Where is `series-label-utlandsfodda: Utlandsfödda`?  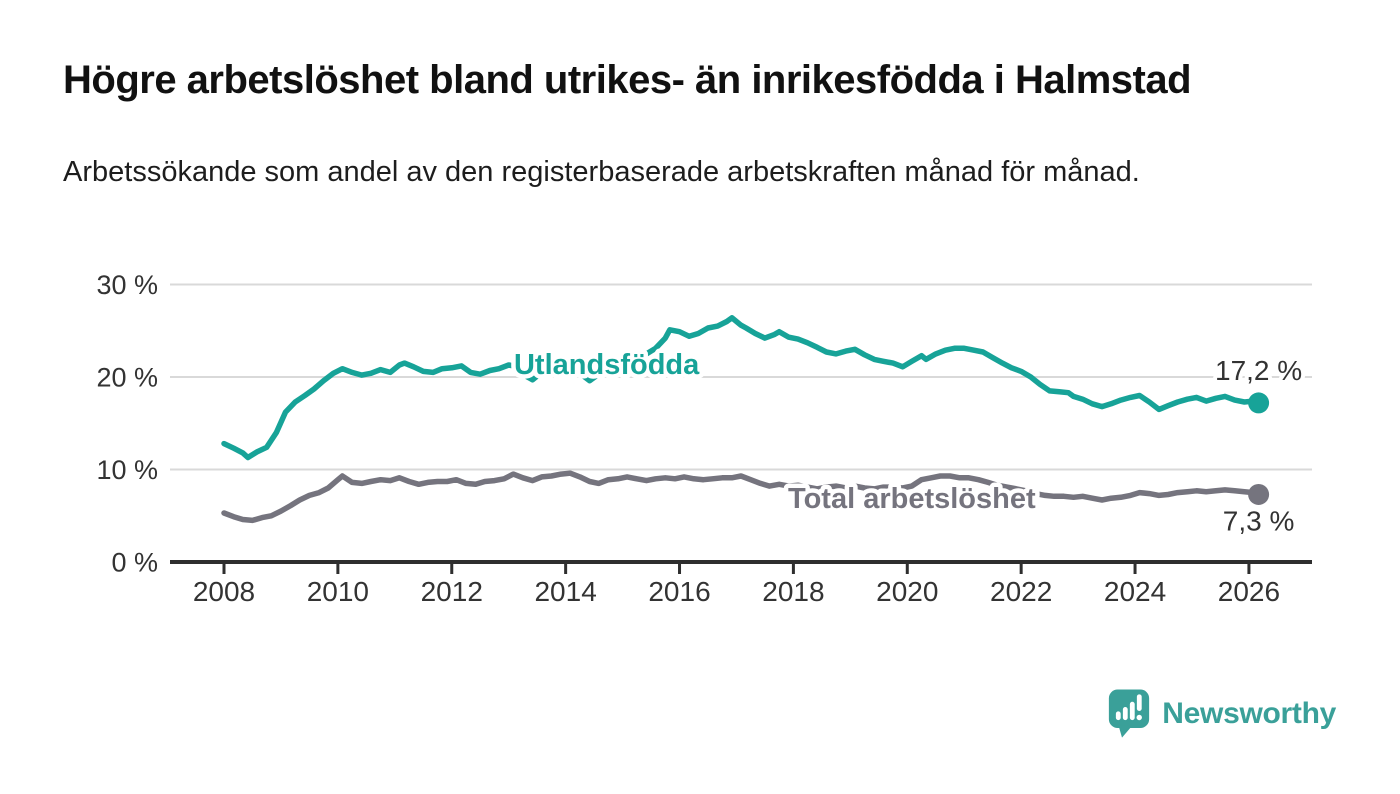 series-label-utlandsfodda: Utlandsfödda is located at coordinates (607, 365).